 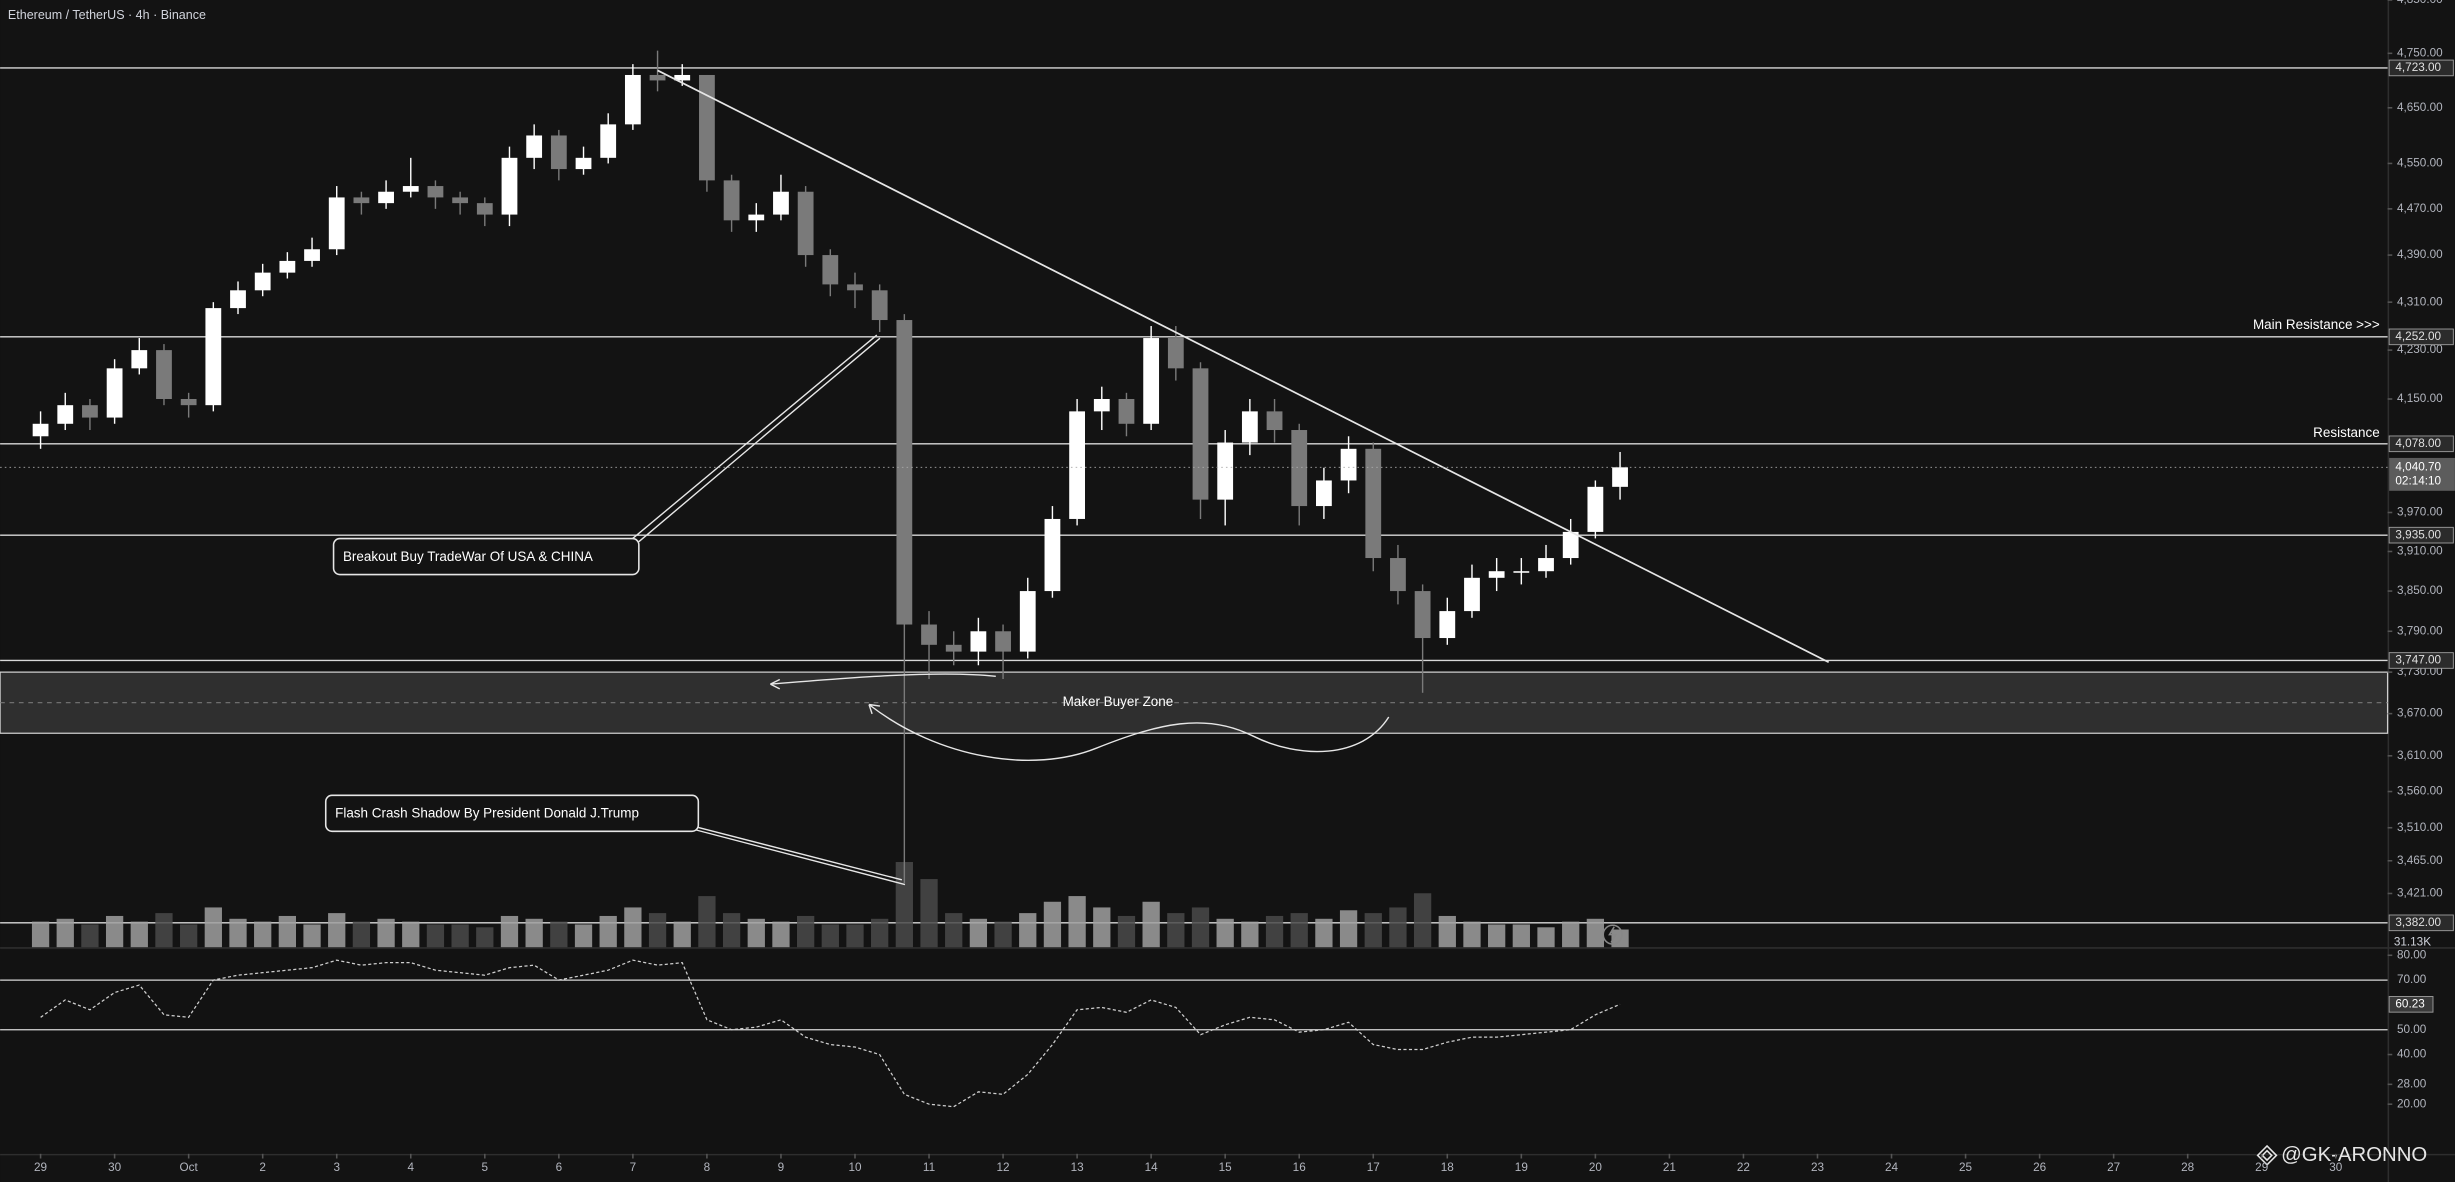 I want to click on x-tick-label: 15, so click(x=1226, y=1167).